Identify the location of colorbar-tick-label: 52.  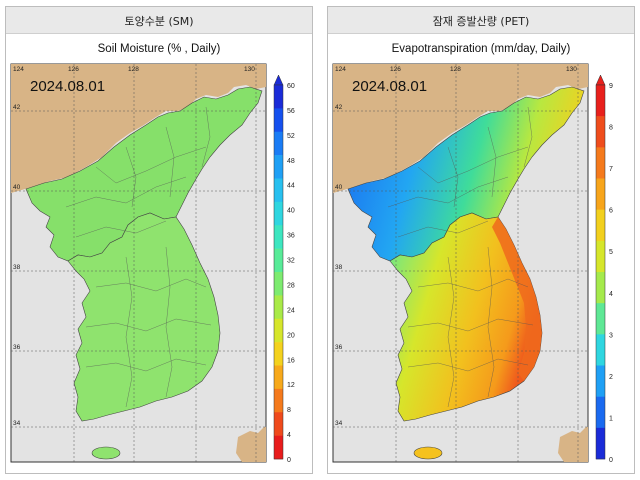
(291, 136).